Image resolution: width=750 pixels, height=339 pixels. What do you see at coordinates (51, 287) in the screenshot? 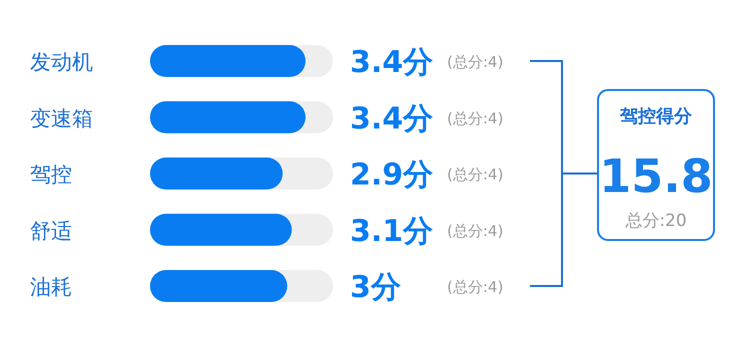
I see `y-tick-label: 油耗` at bounding box center [51, 287].